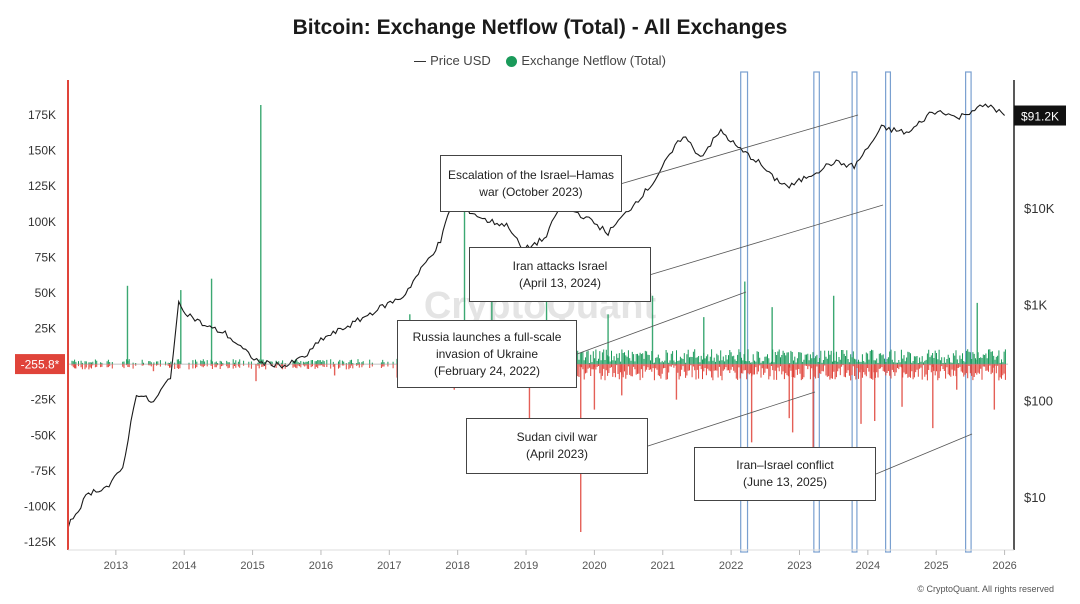 The height and width of the screenshot is (604, 1080). Describe the element at coordinates (1039, 208) in the screenshot. I see `right-axis-tick-label: $10K` at that location.